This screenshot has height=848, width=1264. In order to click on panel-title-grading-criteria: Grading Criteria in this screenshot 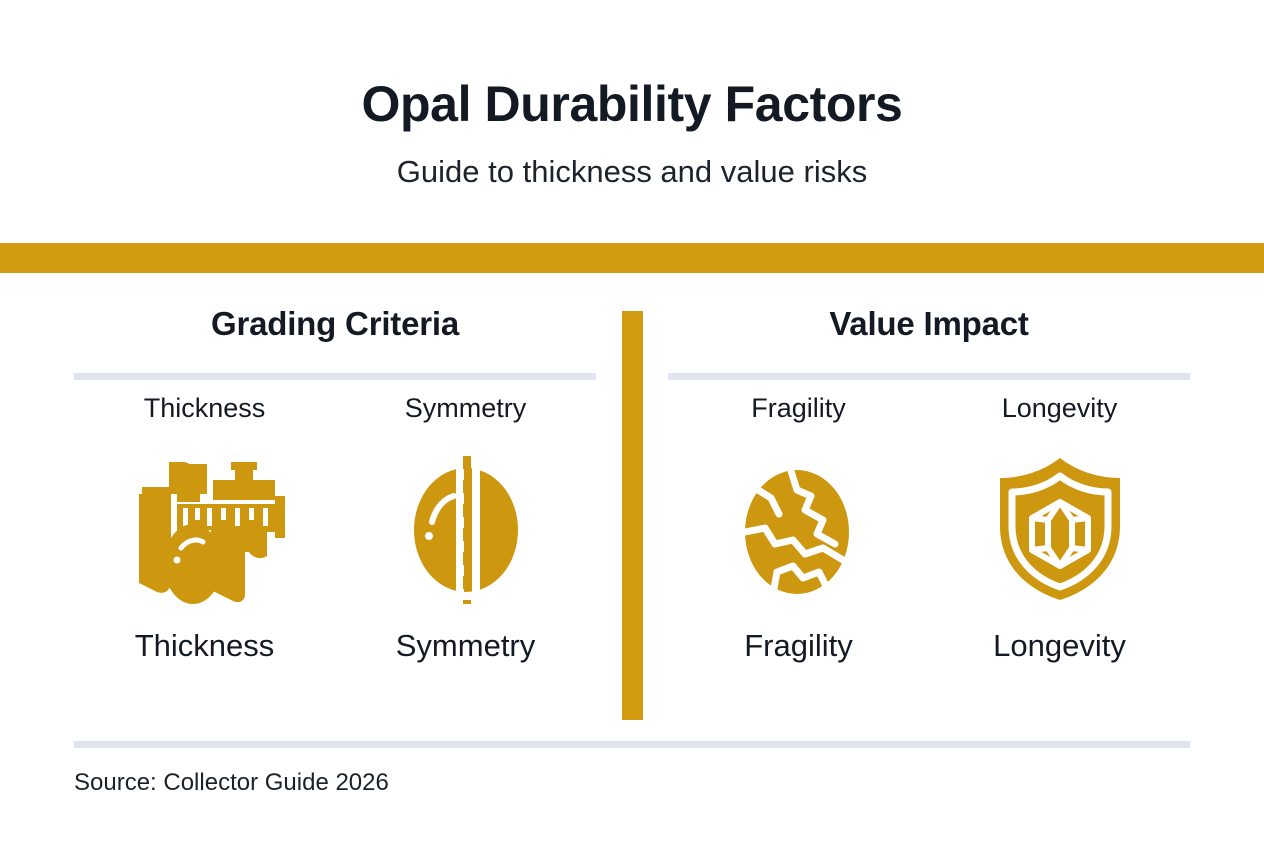, I will do `click(335, 323)`.